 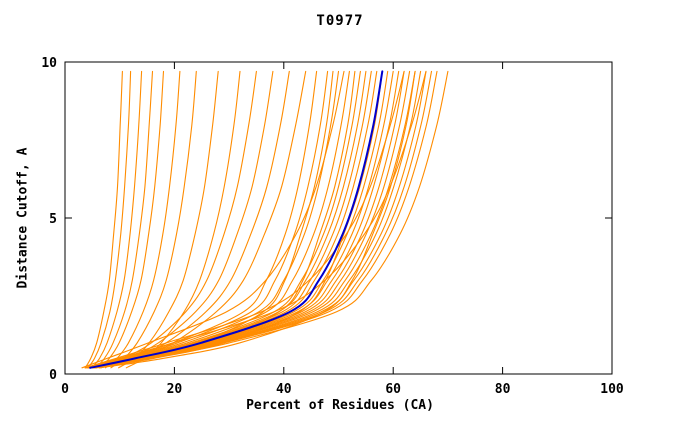 I want to click on x-tick-label: 0, so click(x=65, y=389).